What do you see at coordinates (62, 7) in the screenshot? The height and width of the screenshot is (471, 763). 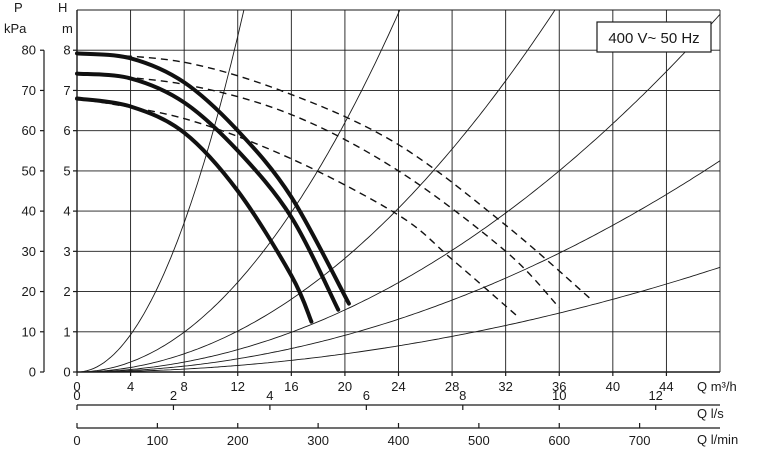 I see `head-axis-label: H` at bounding box center [62, 7].